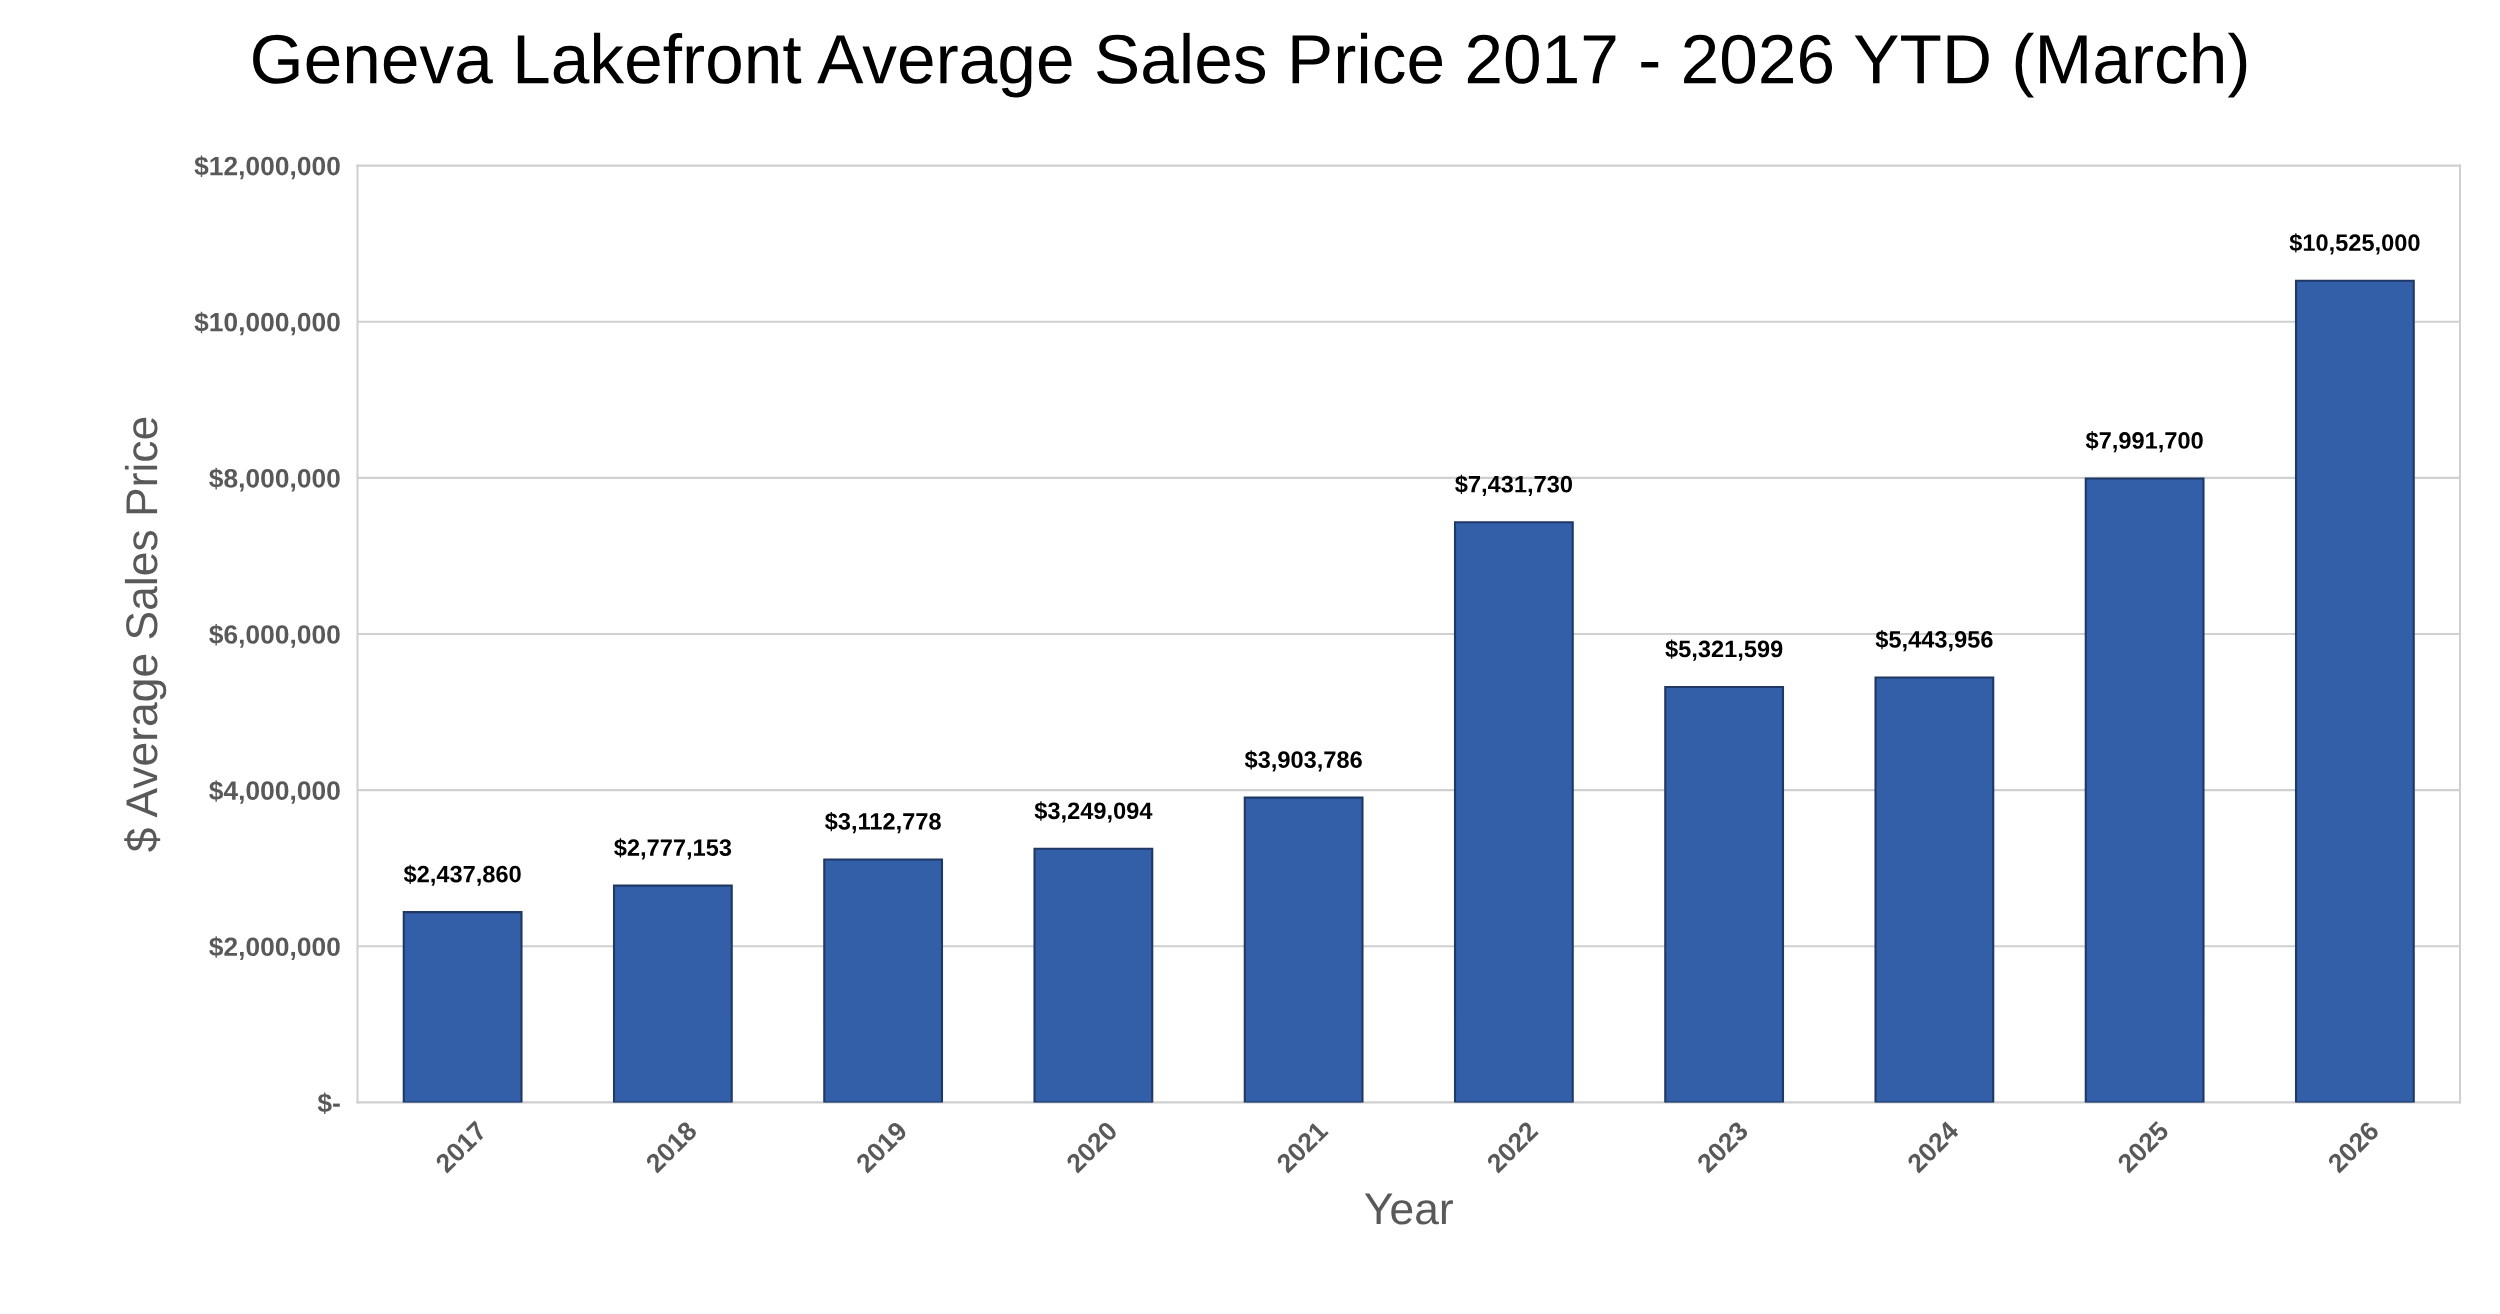 This screenshot has width=2500, height=1314. What do you see at coordinates (1093, 812) in the screenshot?
I see `data-label: $3,249,094` at bounding box center [1093, 812].